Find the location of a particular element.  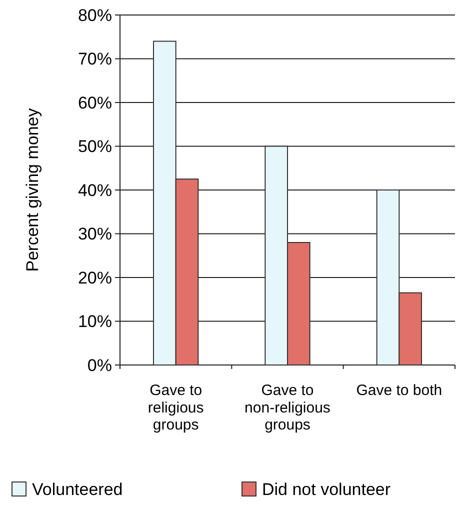

y-tick-label: 0% is located at coordinates (99, 365).